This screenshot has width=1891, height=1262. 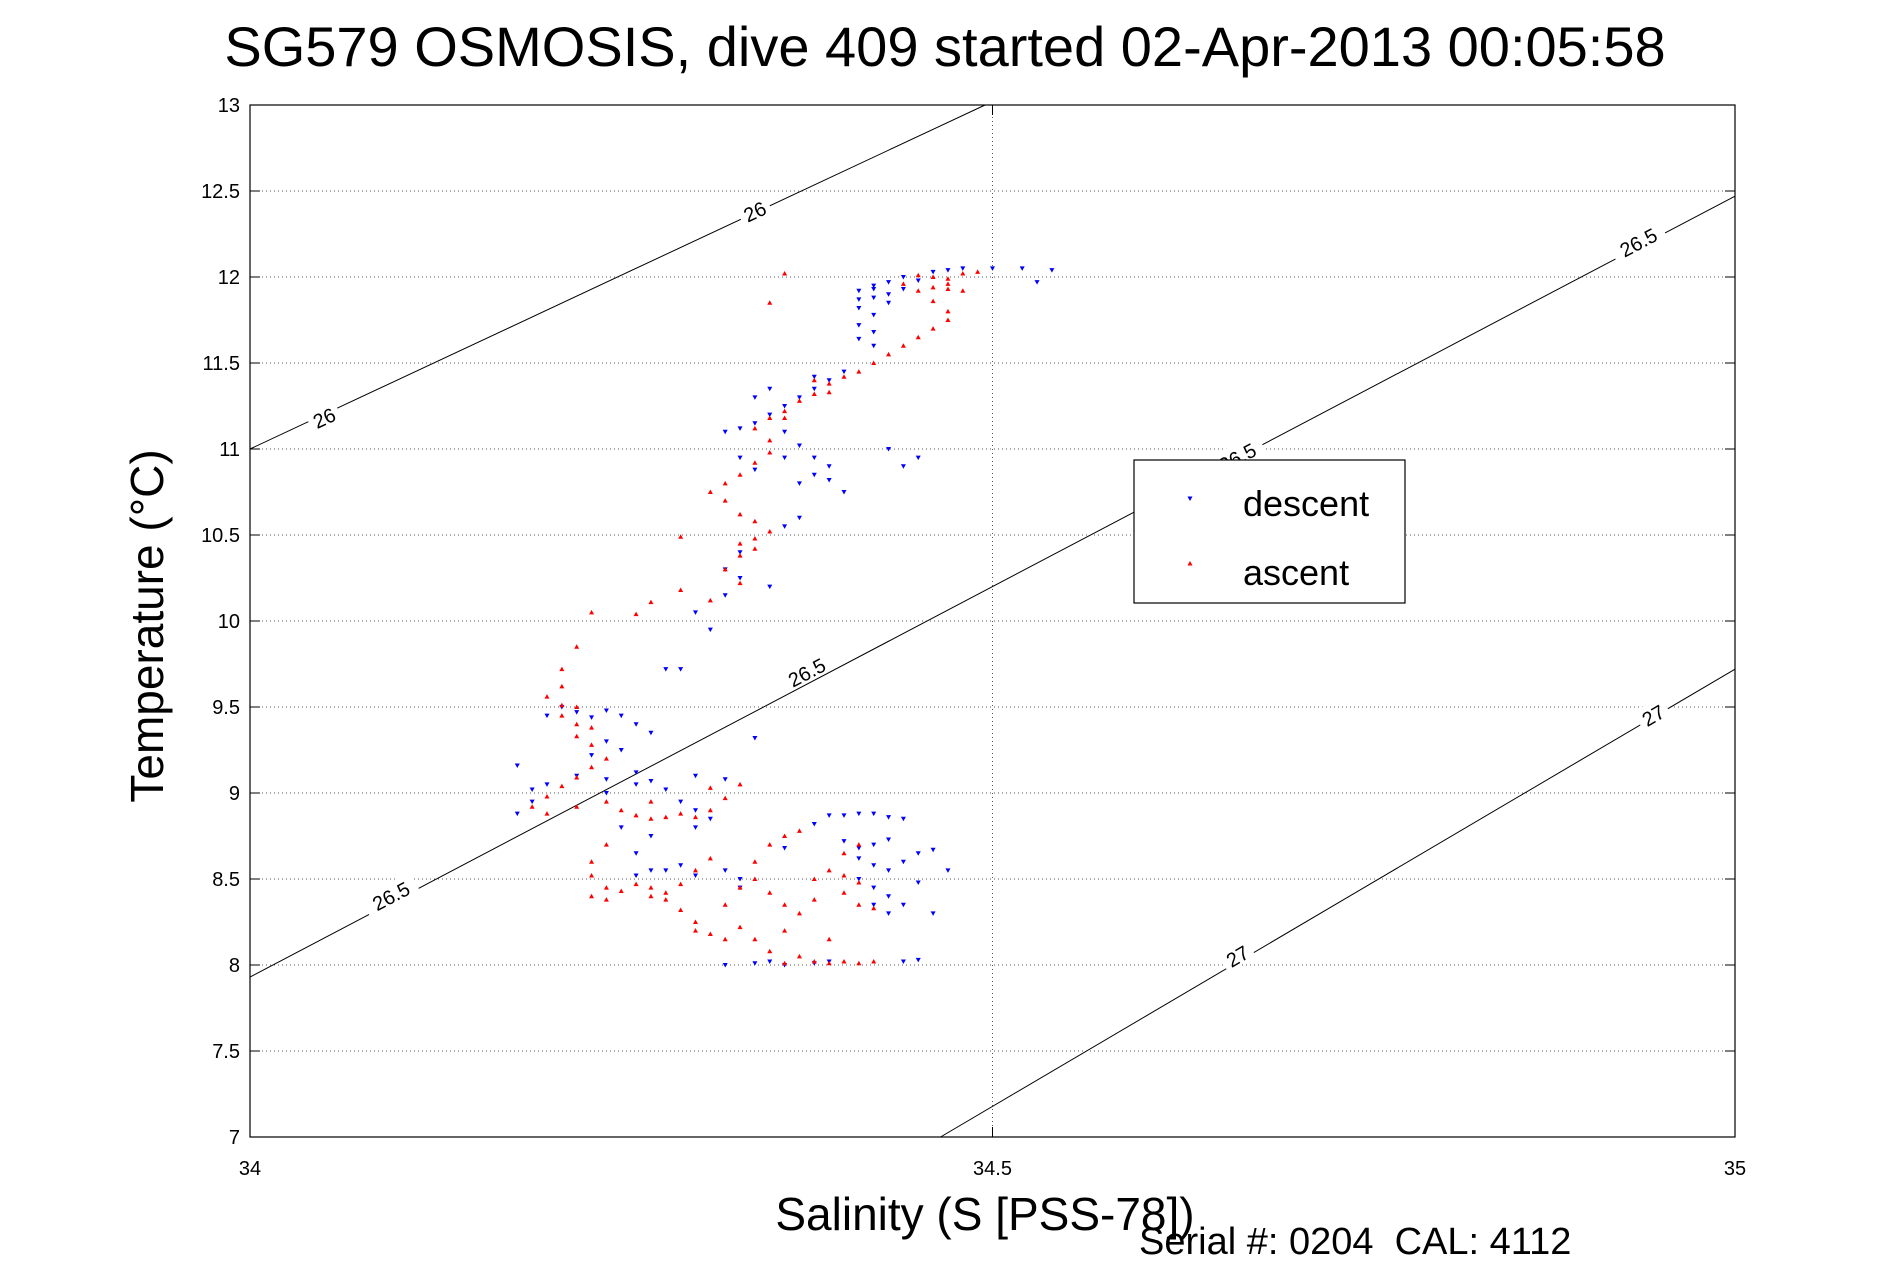 I want to click on x-axis-label: Salinity (S [PSS-78]), so click(x=984, y=1214).